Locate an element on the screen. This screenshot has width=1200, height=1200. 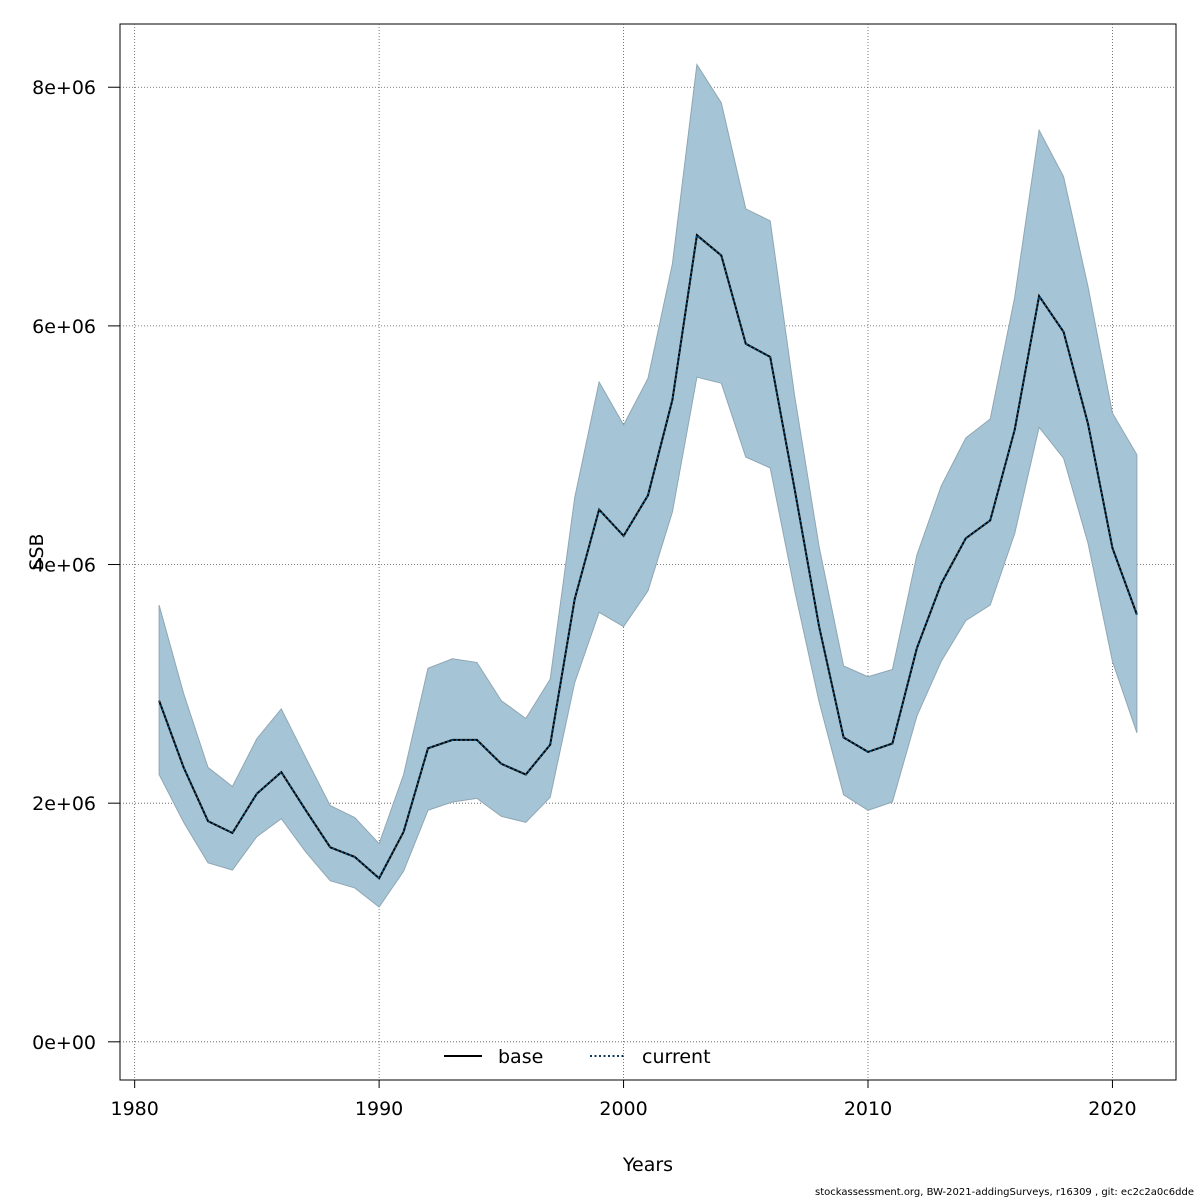
y-tick-label: 2e+06 is located at coordinates (64, 804).